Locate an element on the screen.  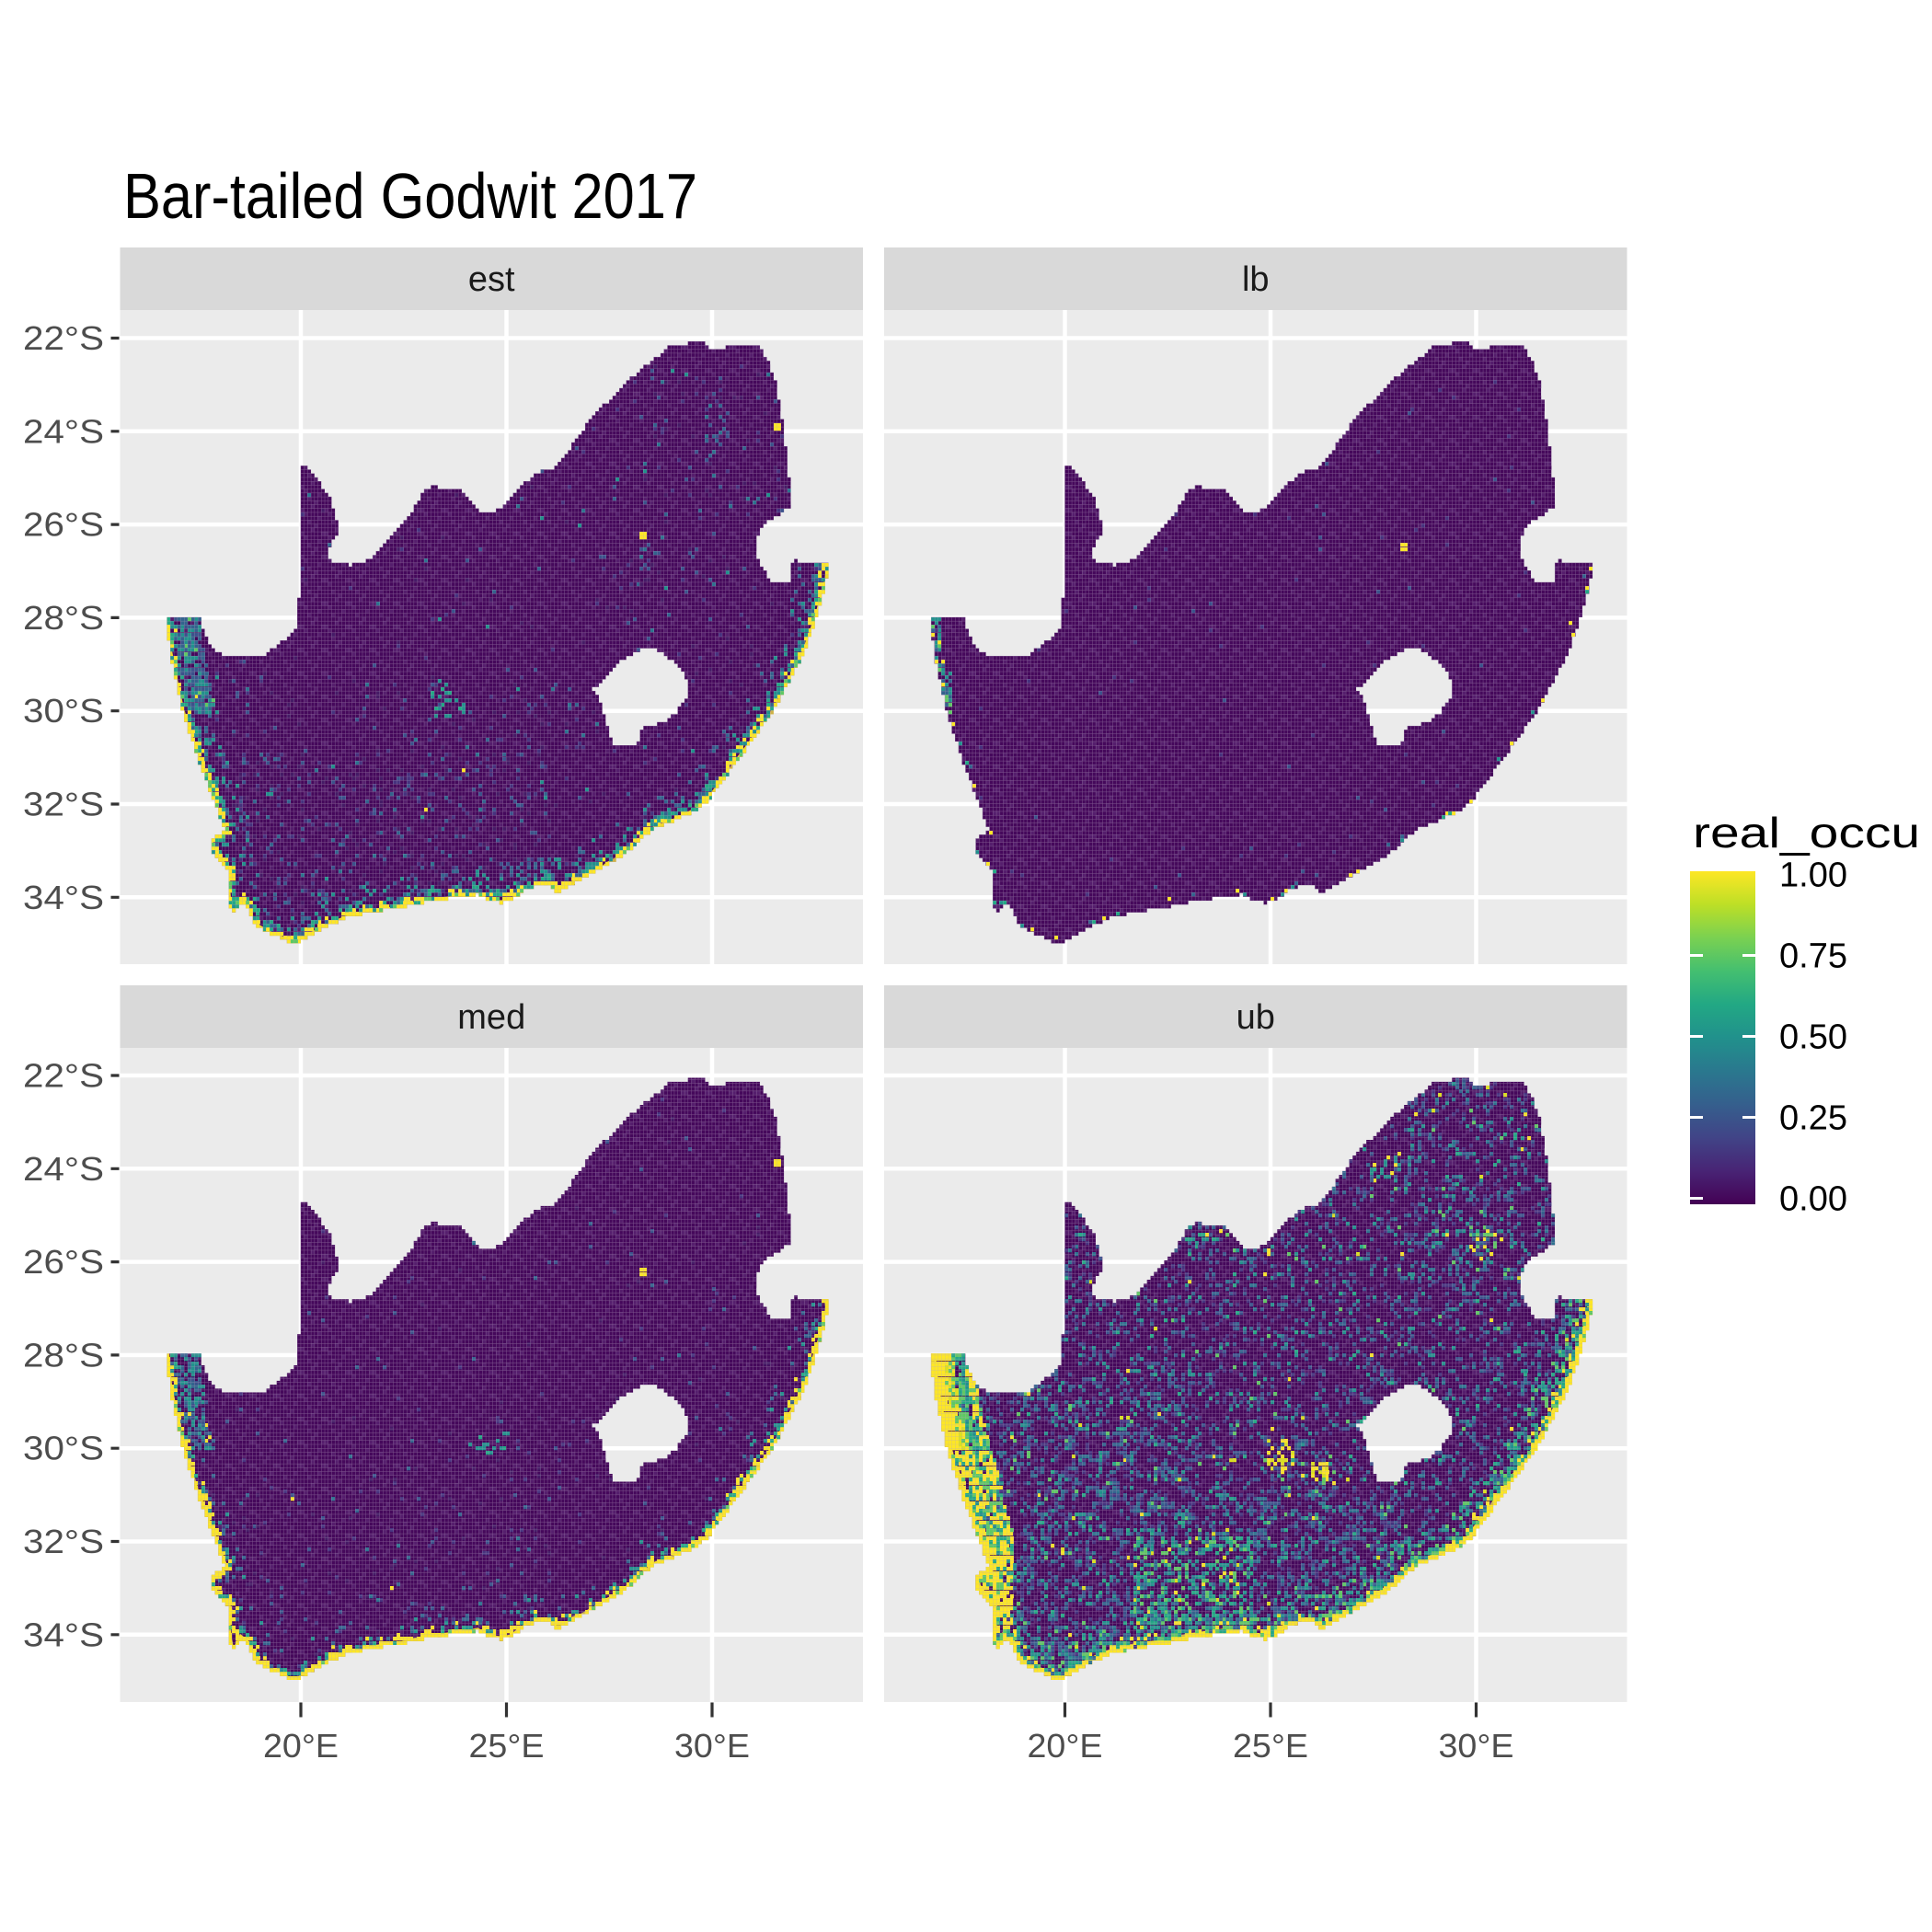
svg-text: 0.50 is located at coordinates (1813, 1037).